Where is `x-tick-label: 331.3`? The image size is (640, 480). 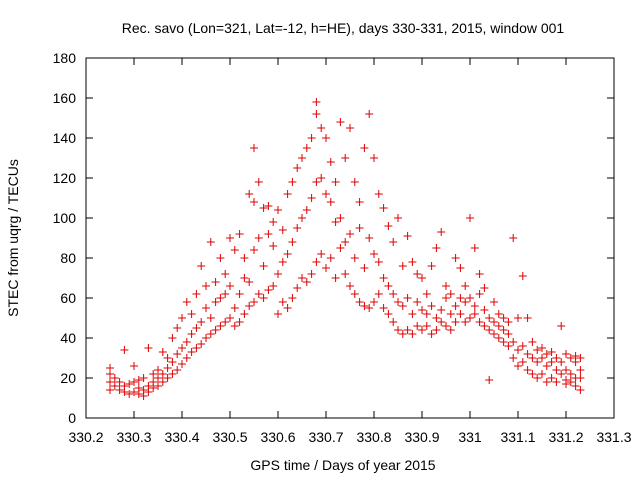 x-tick-label: 331.3 is located at coordinates (613, 437).